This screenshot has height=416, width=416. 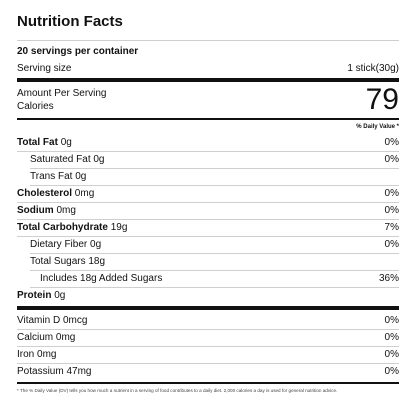 What do you see at coordinates (382, 99) in the screenshot?
I see `calories-value: 79` at bounding box center [382, 99].